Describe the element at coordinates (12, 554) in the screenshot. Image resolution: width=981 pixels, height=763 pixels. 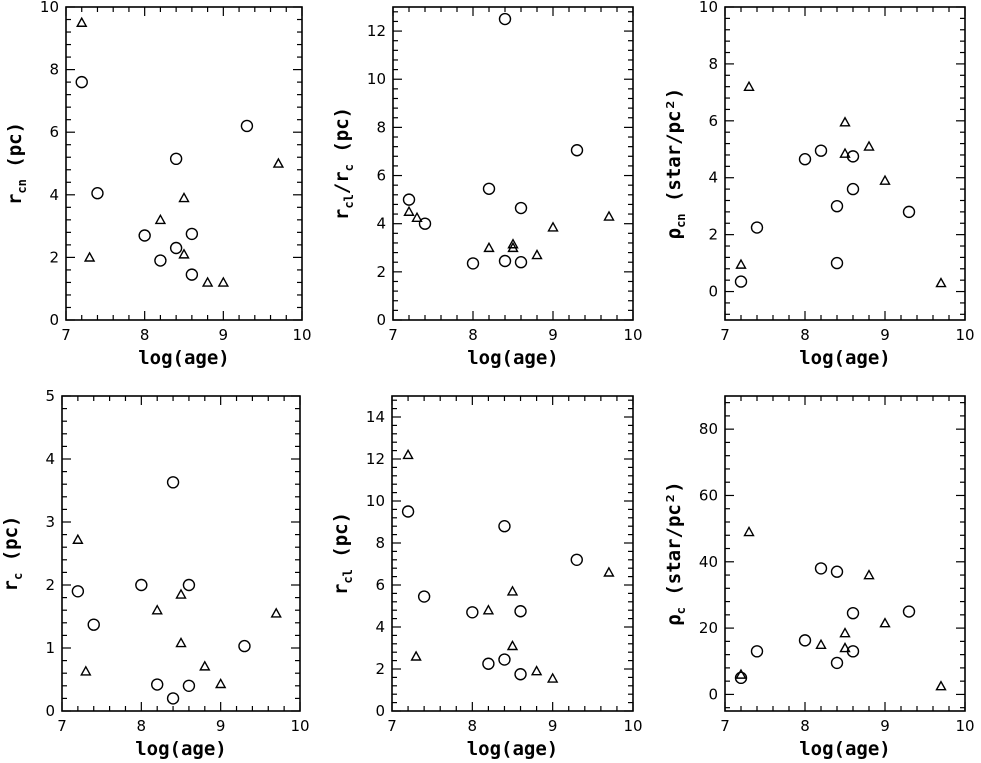
I see `y-axis-label: rc (pc)` at that location.